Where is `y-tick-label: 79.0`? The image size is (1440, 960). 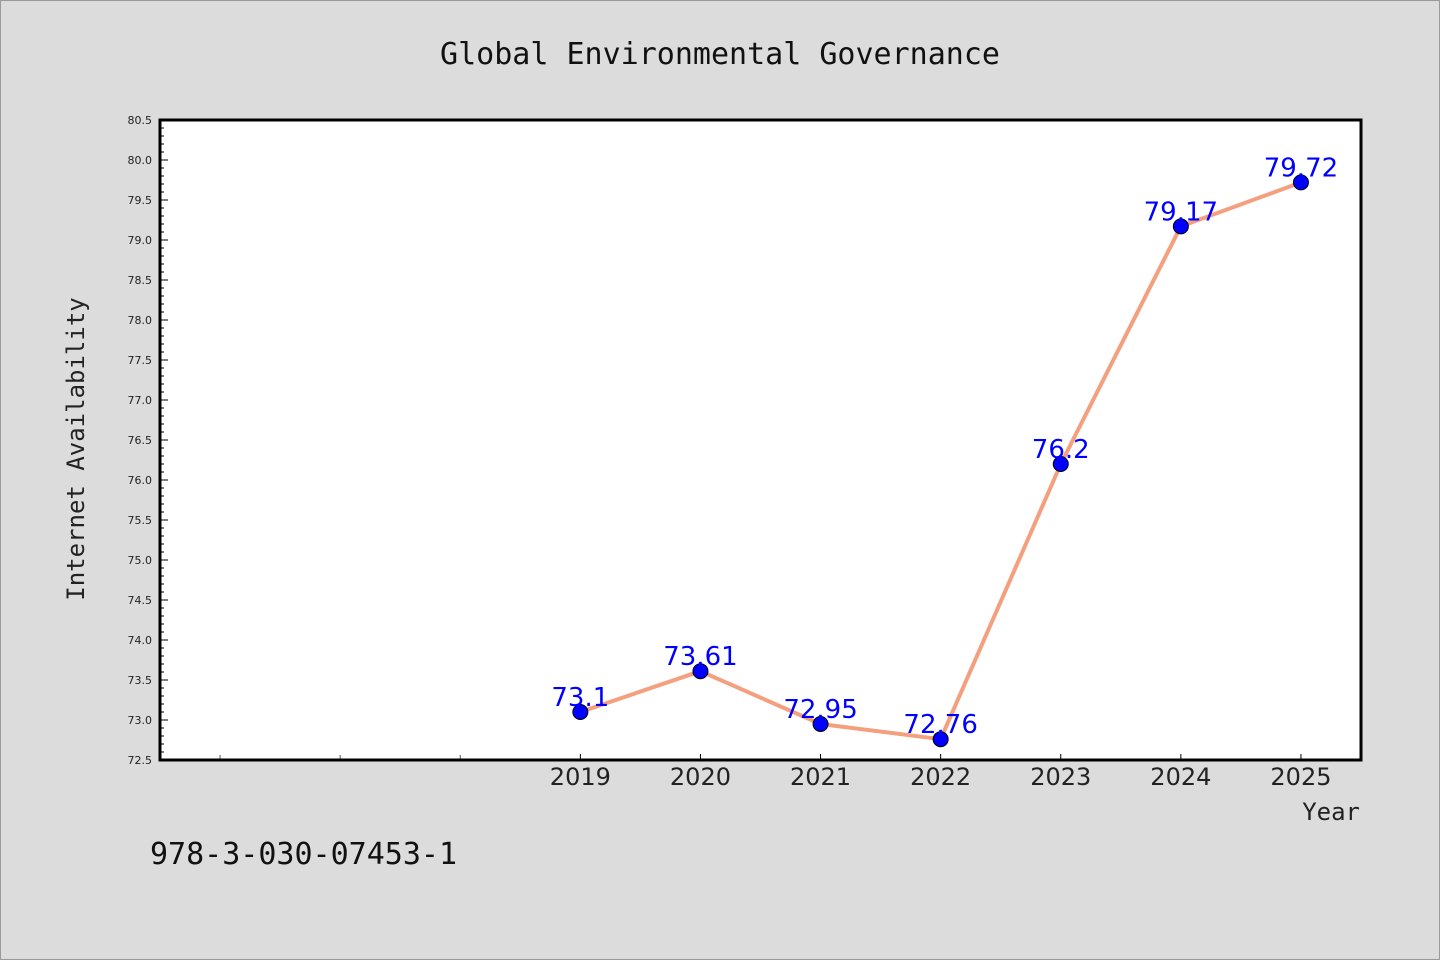 y-tick-label: 79.0 is located at coordinates (140, 240).